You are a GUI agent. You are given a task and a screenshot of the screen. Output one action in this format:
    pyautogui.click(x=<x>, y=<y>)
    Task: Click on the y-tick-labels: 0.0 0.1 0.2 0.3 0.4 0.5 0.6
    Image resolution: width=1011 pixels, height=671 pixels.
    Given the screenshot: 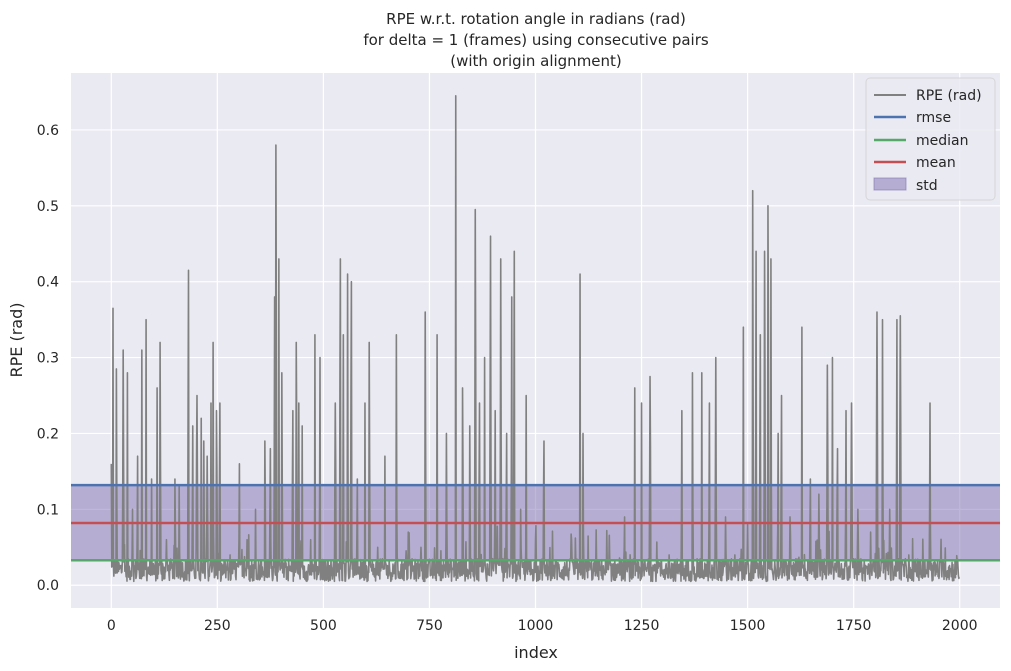 What is the action you would take?
    pyautogui.click(x=48, y=358)
    